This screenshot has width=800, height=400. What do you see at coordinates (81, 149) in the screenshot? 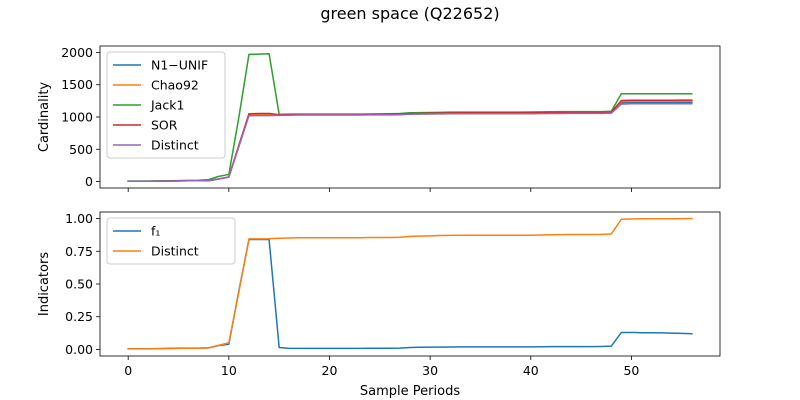
I see `y-tick-label: 500` at bounding box center [81, 149].